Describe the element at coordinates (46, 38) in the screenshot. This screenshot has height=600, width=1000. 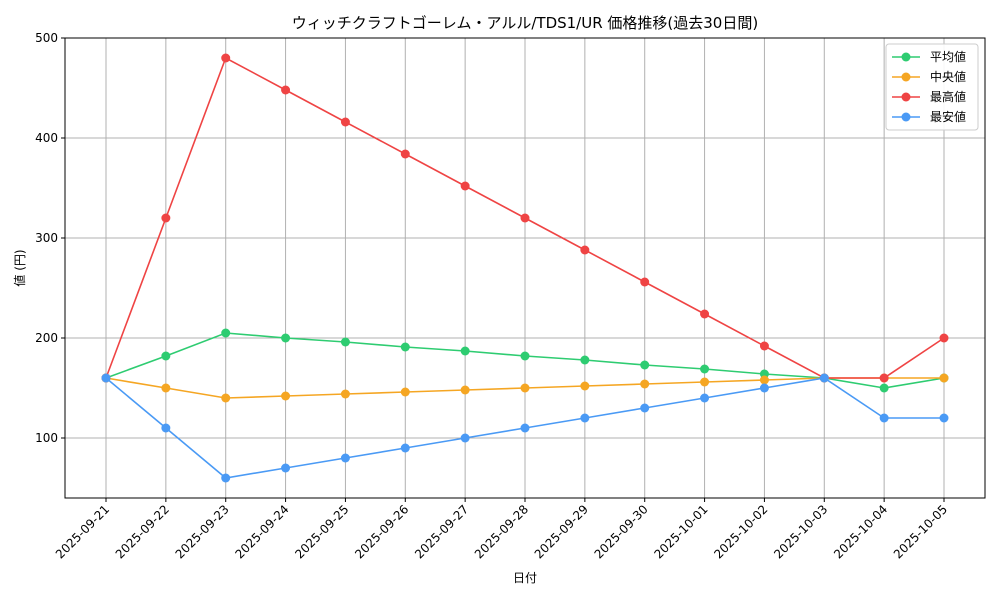
I see `y-tick-label: 500` at that location.